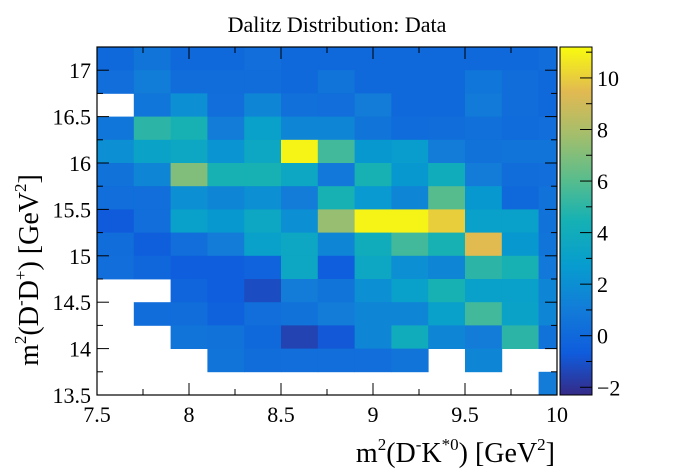 The width and height of the screenshot is (696, 472). I want to click on x-axis-label: m2(D-K*0) [GeV2], so click(455, 452).